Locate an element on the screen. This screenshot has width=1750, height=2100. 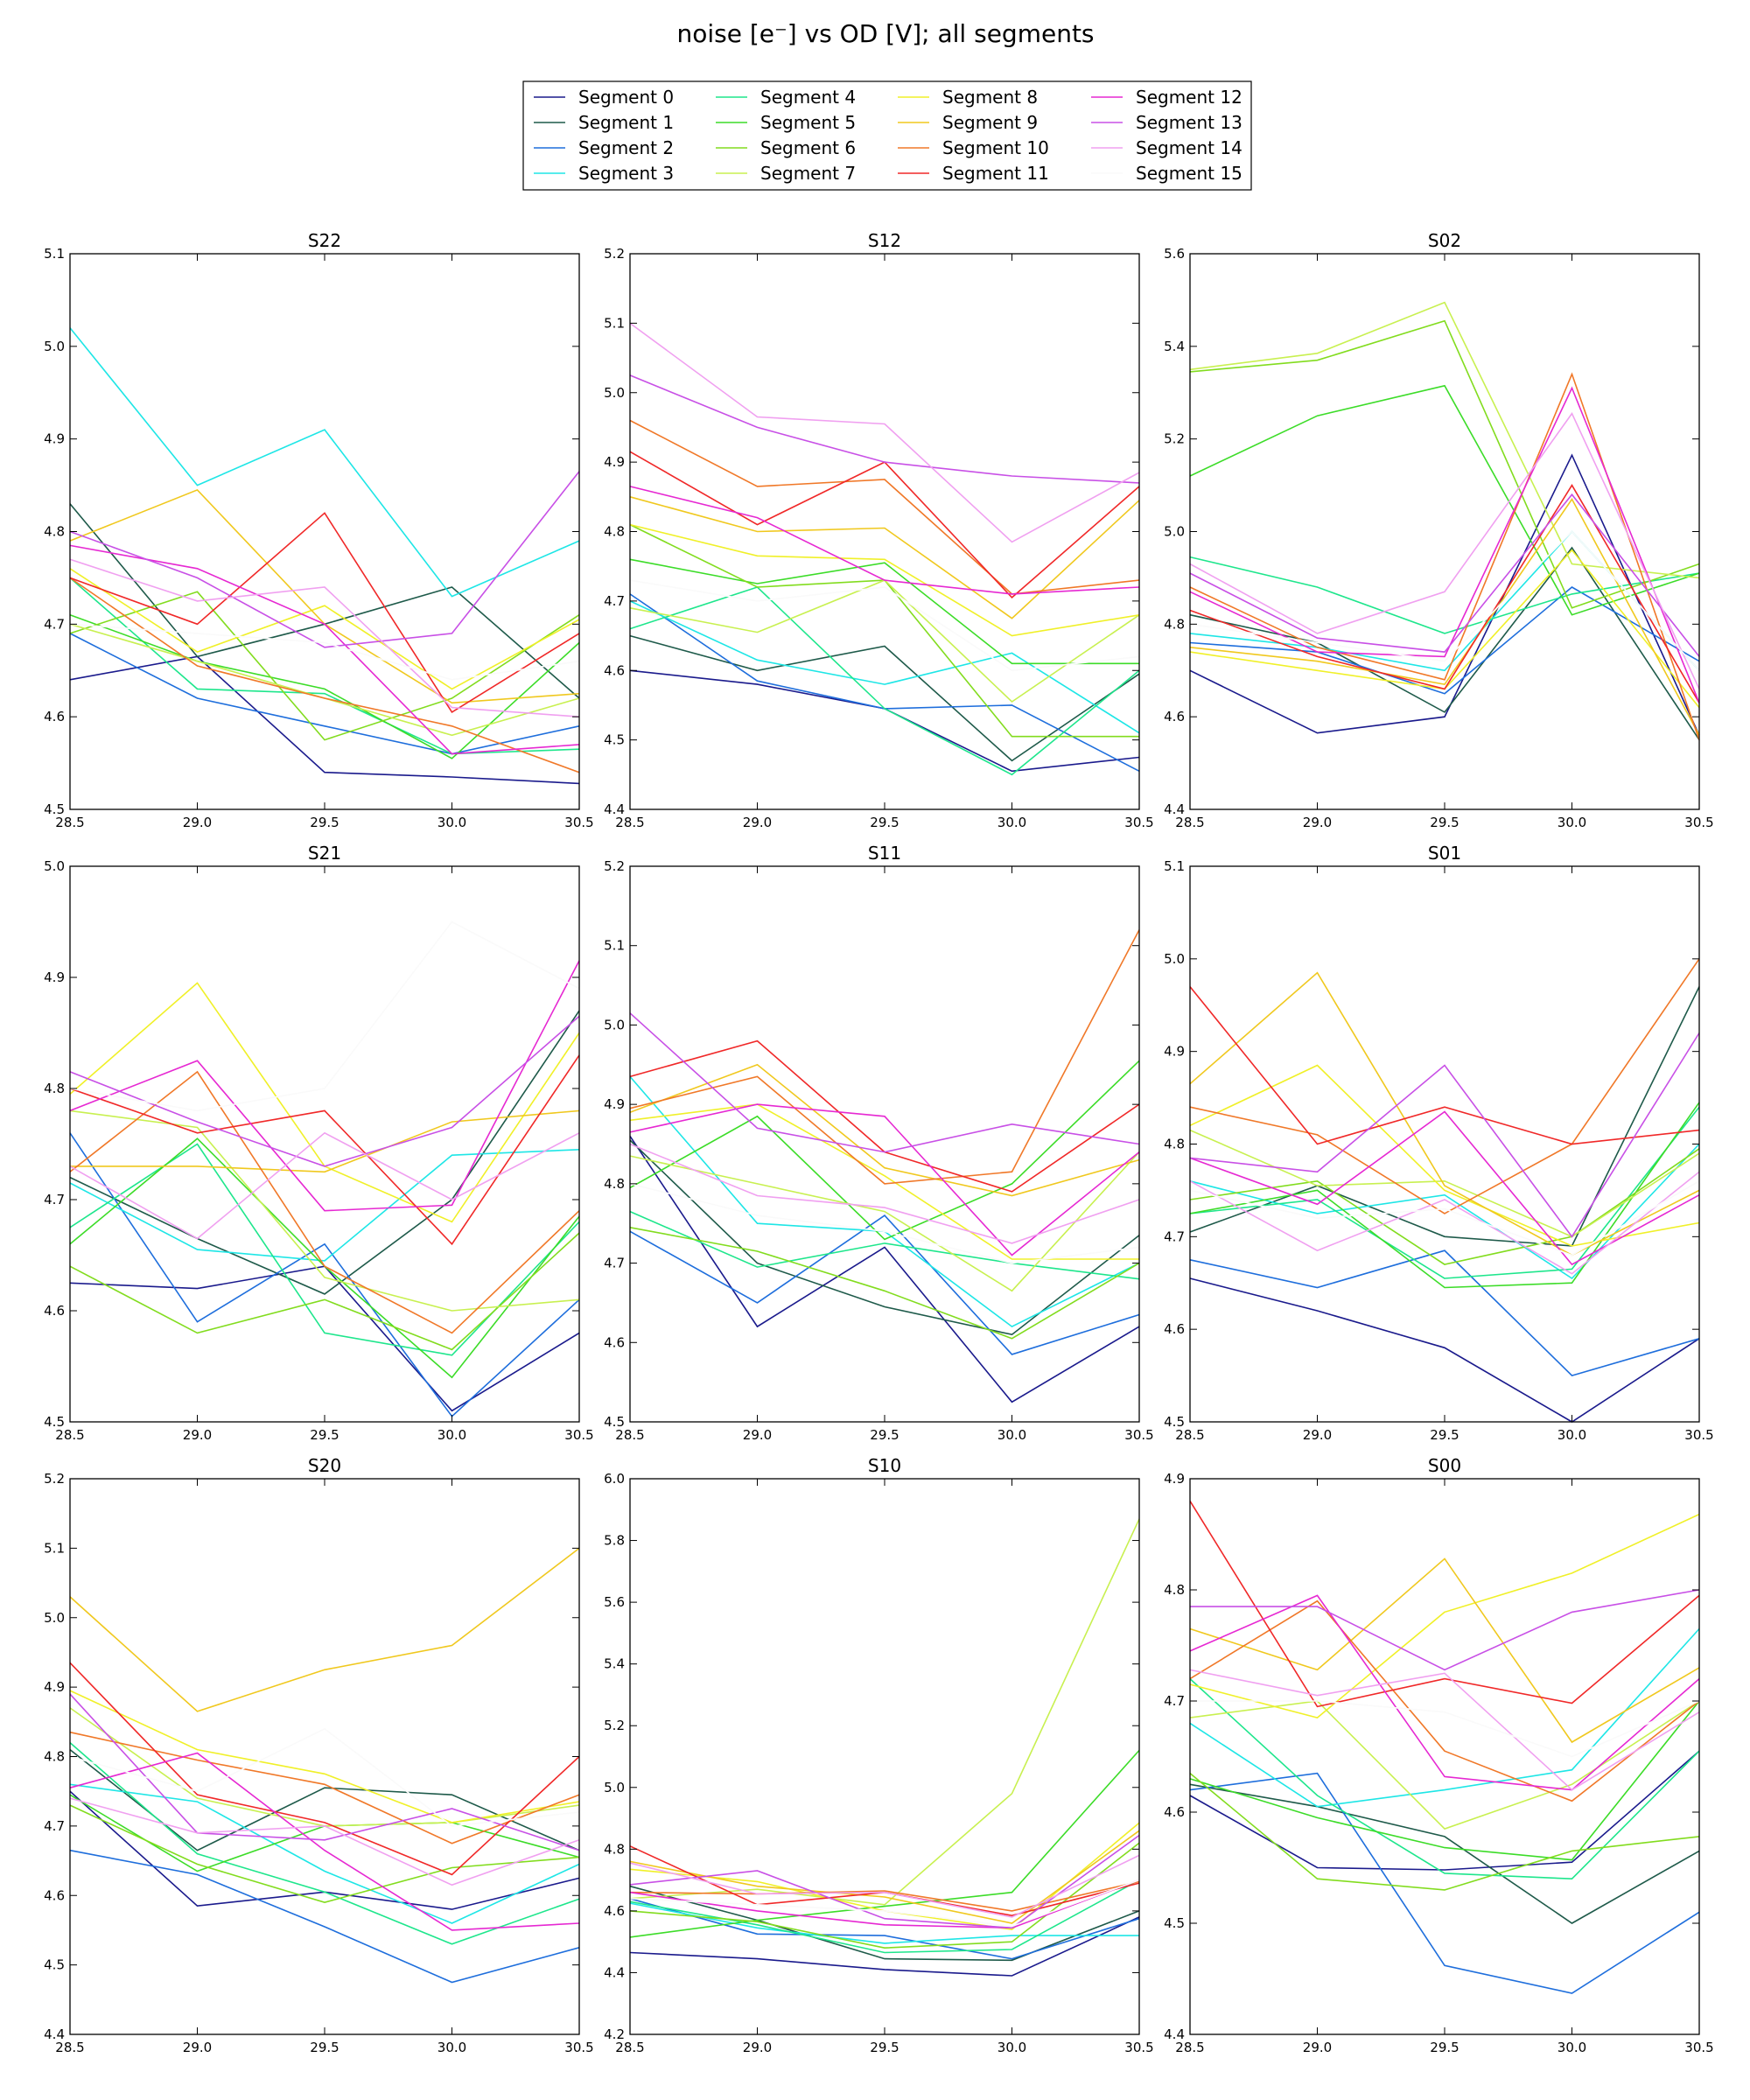
y-tick-label: 5.0 is located at coordinates (614, 1024).